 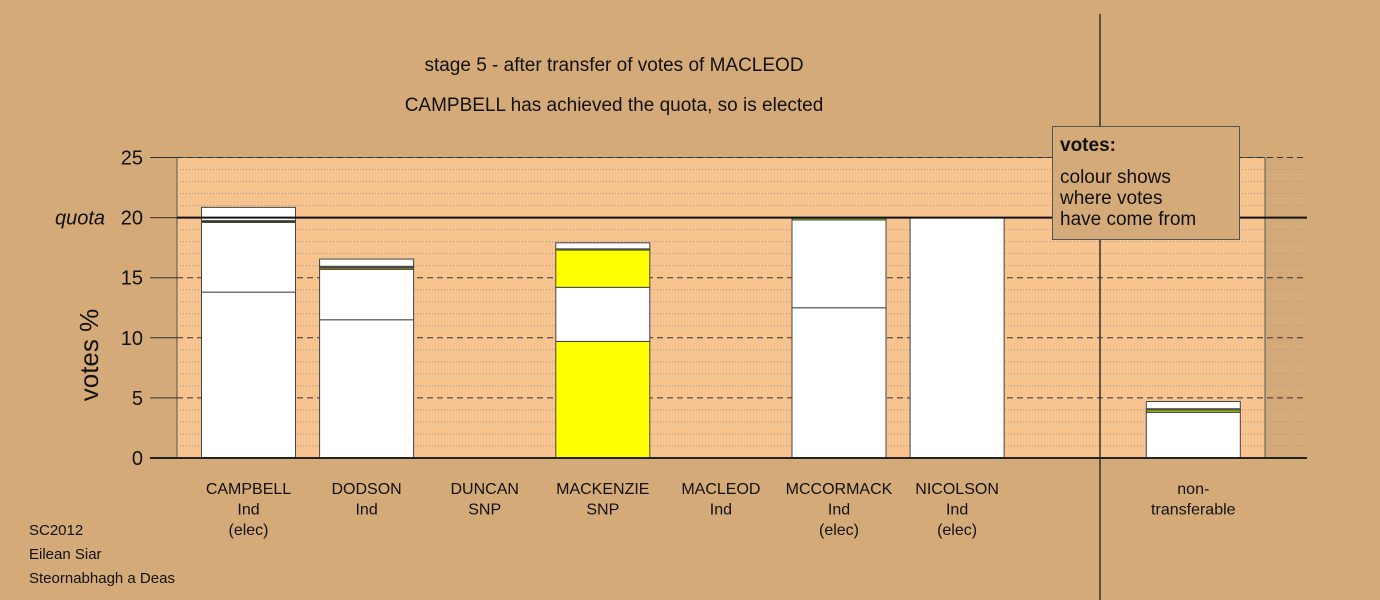 What do you see at coordinates (602, 489) in the screenshot?
I see `x-tick-label: MACKENZIE` at bounding box center [602, 489].